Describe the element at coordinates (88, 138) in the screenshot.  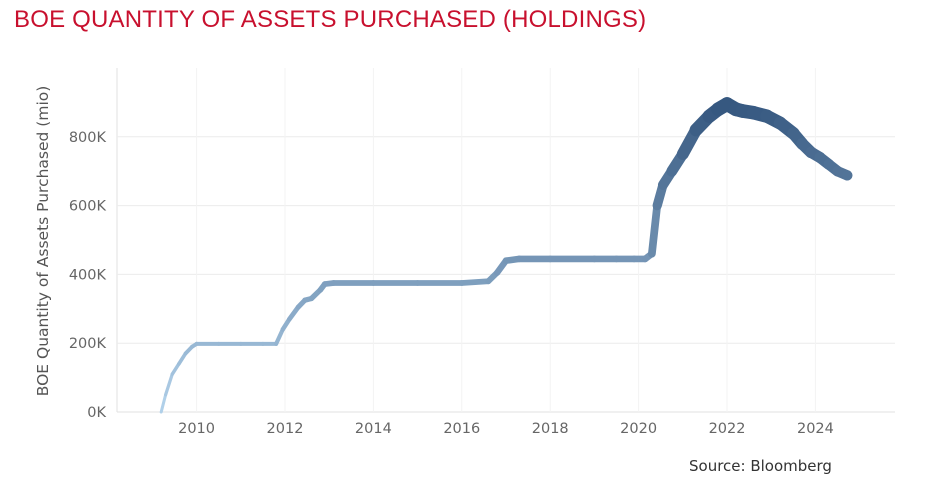
I see `y-tick-label: 800K` at that location.